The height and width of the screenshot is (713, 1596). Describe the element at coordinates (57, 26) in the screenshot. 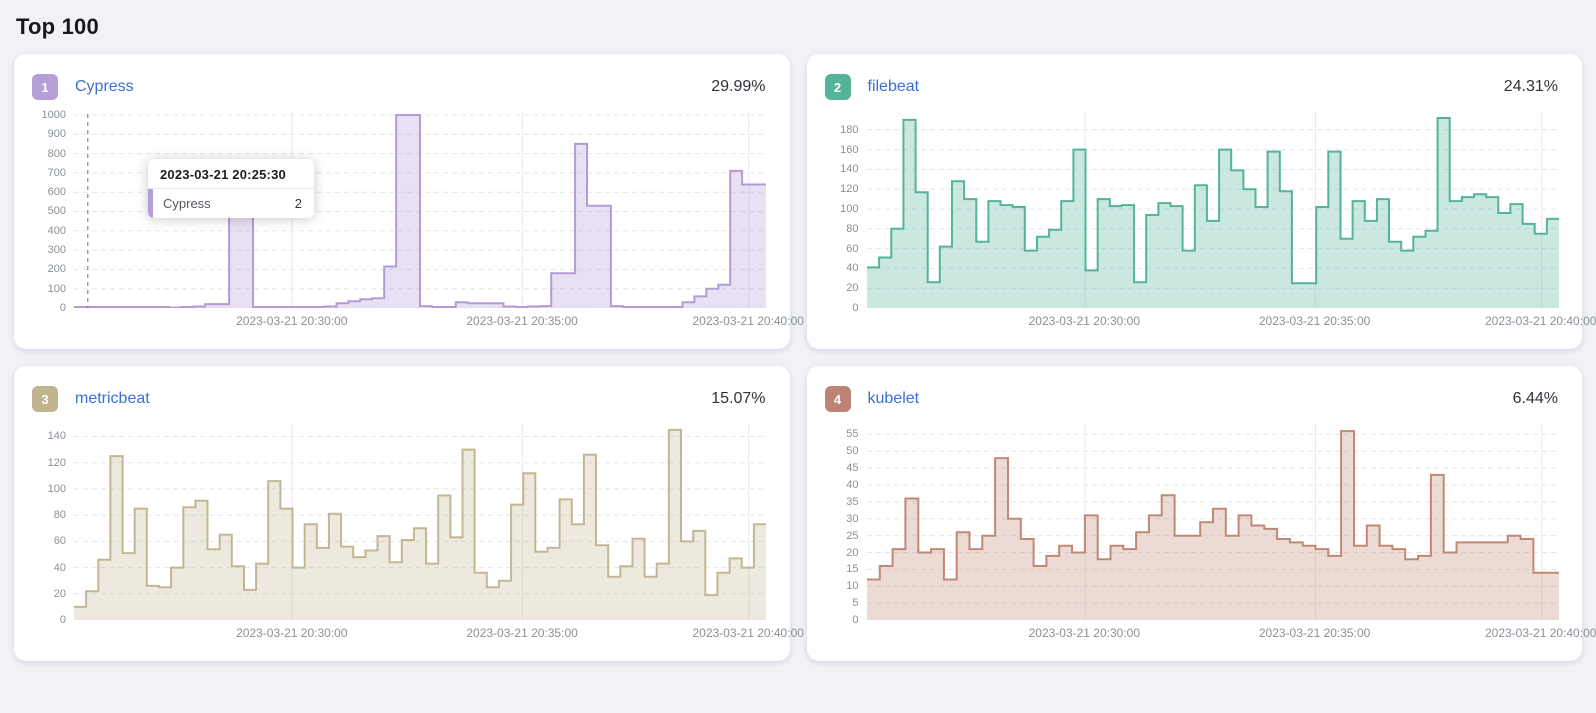

I see `page-title: Top 100` at that location.